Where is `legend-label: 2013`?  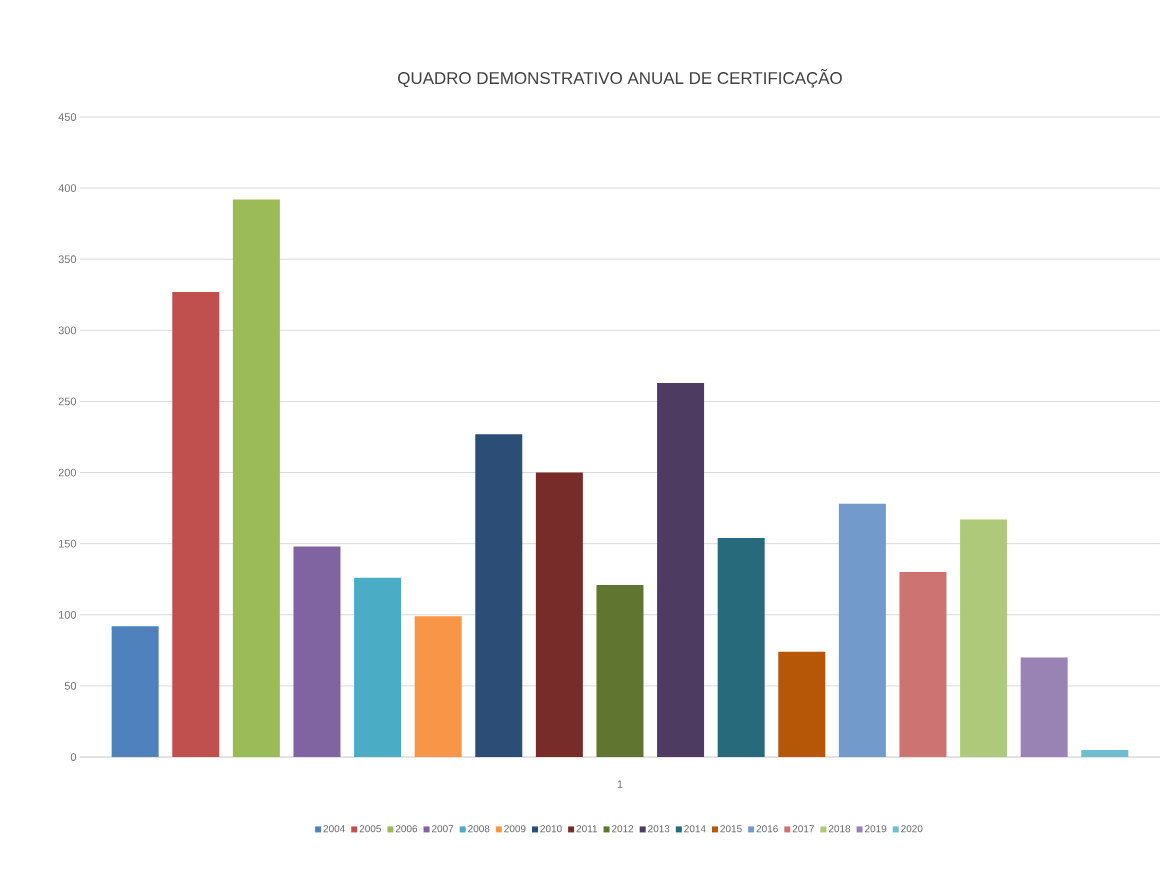 legend-label: 2013 is located at coordinates (659, 829).